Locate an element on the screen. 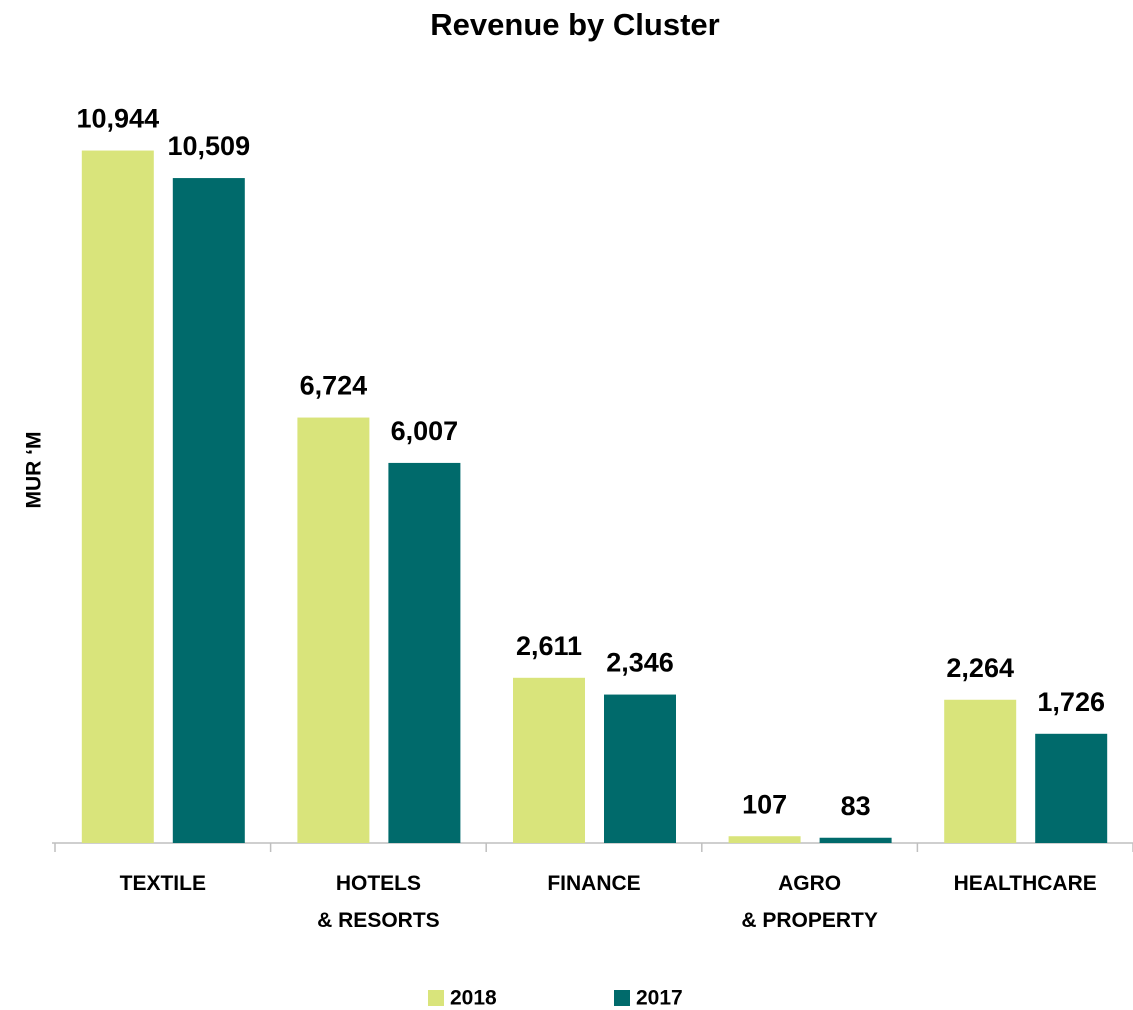 This screenshot has height=1010, width=1133. x-tick-label: HOTELS & RESORTS is located at coordinates (378, 902).